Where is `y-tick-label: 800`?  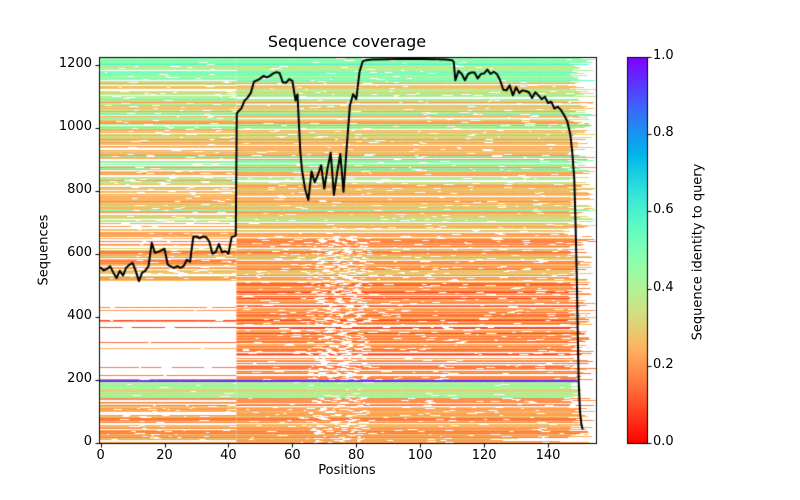
y-tick-label: 800 is located at coordinates (79, 190).